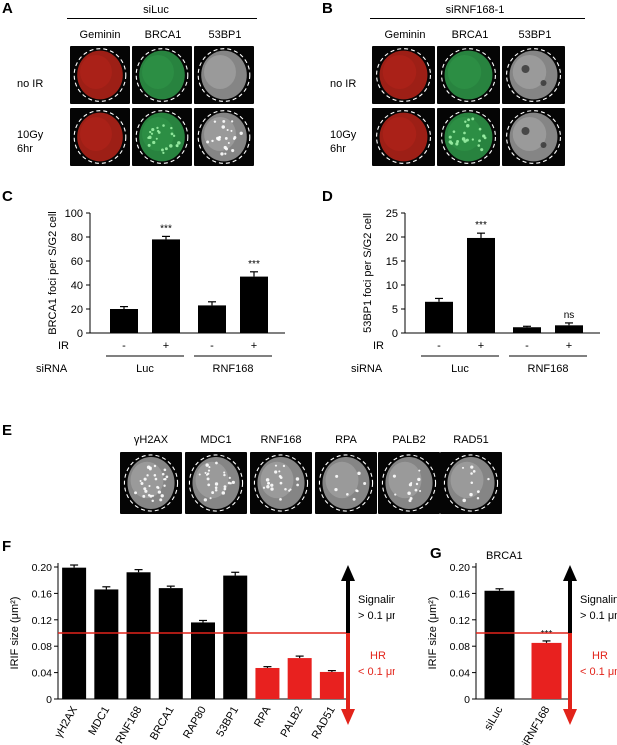  Describe the element at coordinates (409, 440) in the screenshot. I see `panel-e-col-label: PALB2` at that location.